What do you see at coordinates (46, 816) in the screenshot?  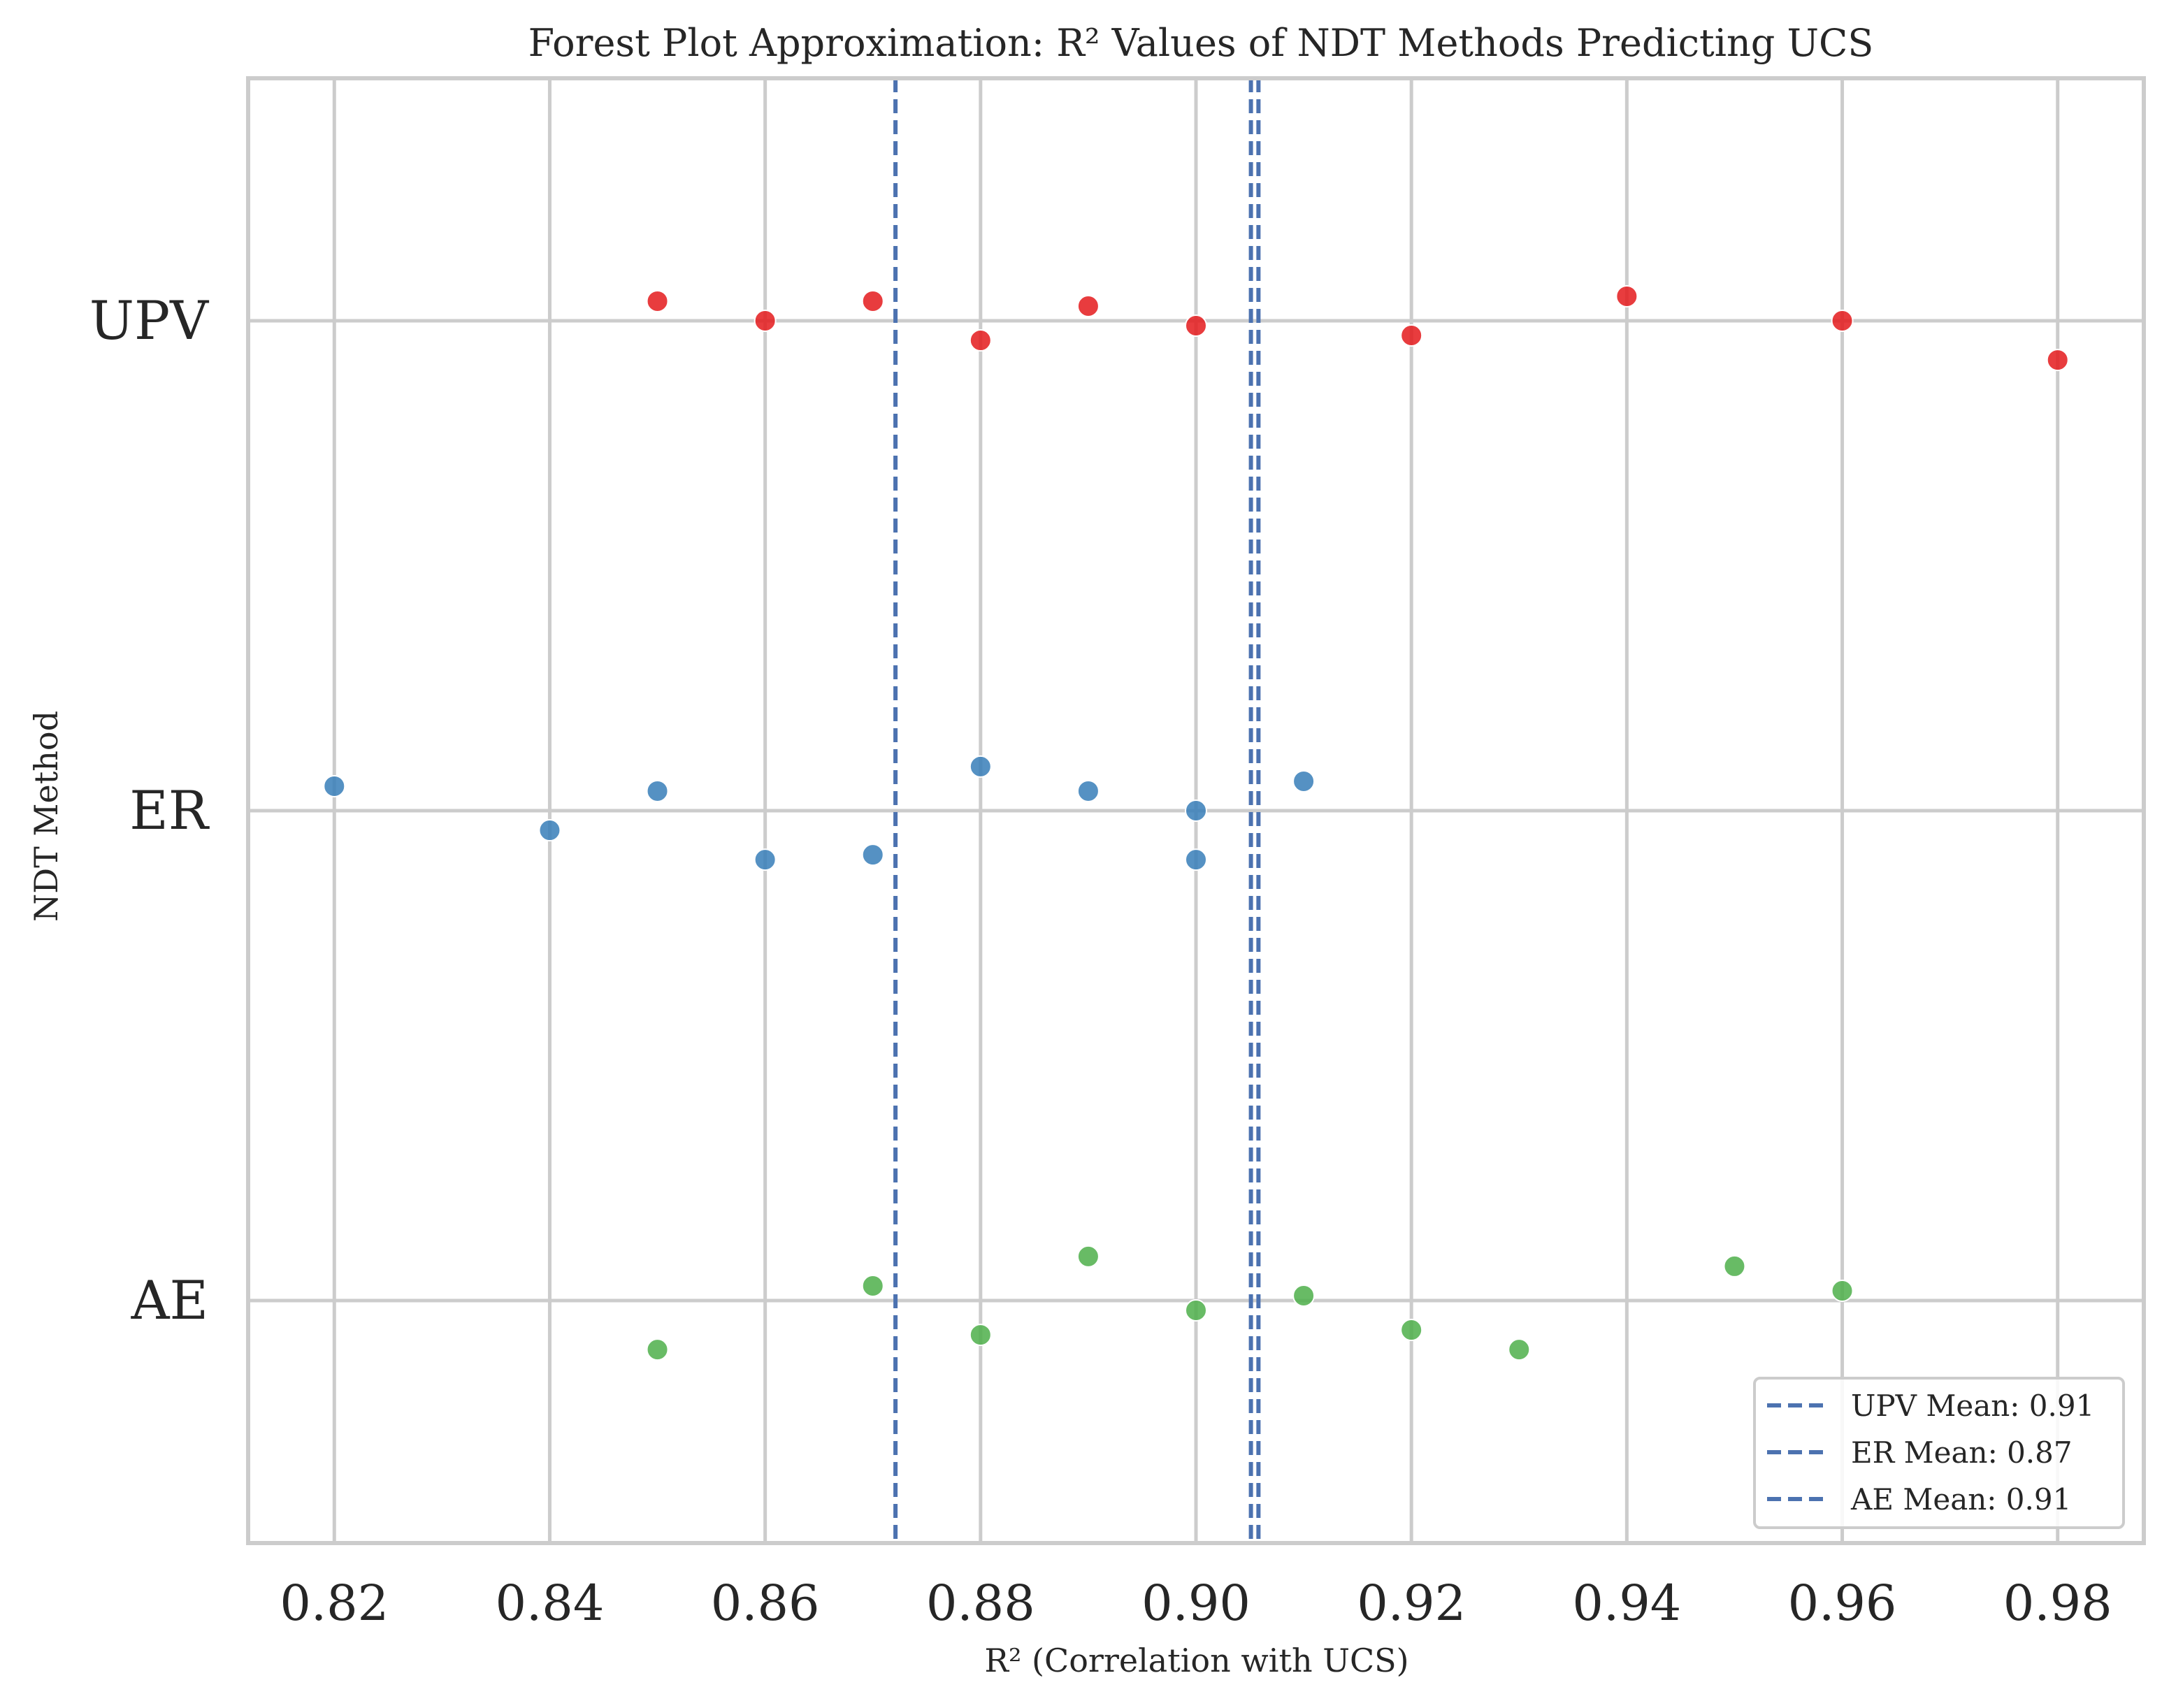 I see `y-axis-label: NDT Method` at bounding box center [46, 816].